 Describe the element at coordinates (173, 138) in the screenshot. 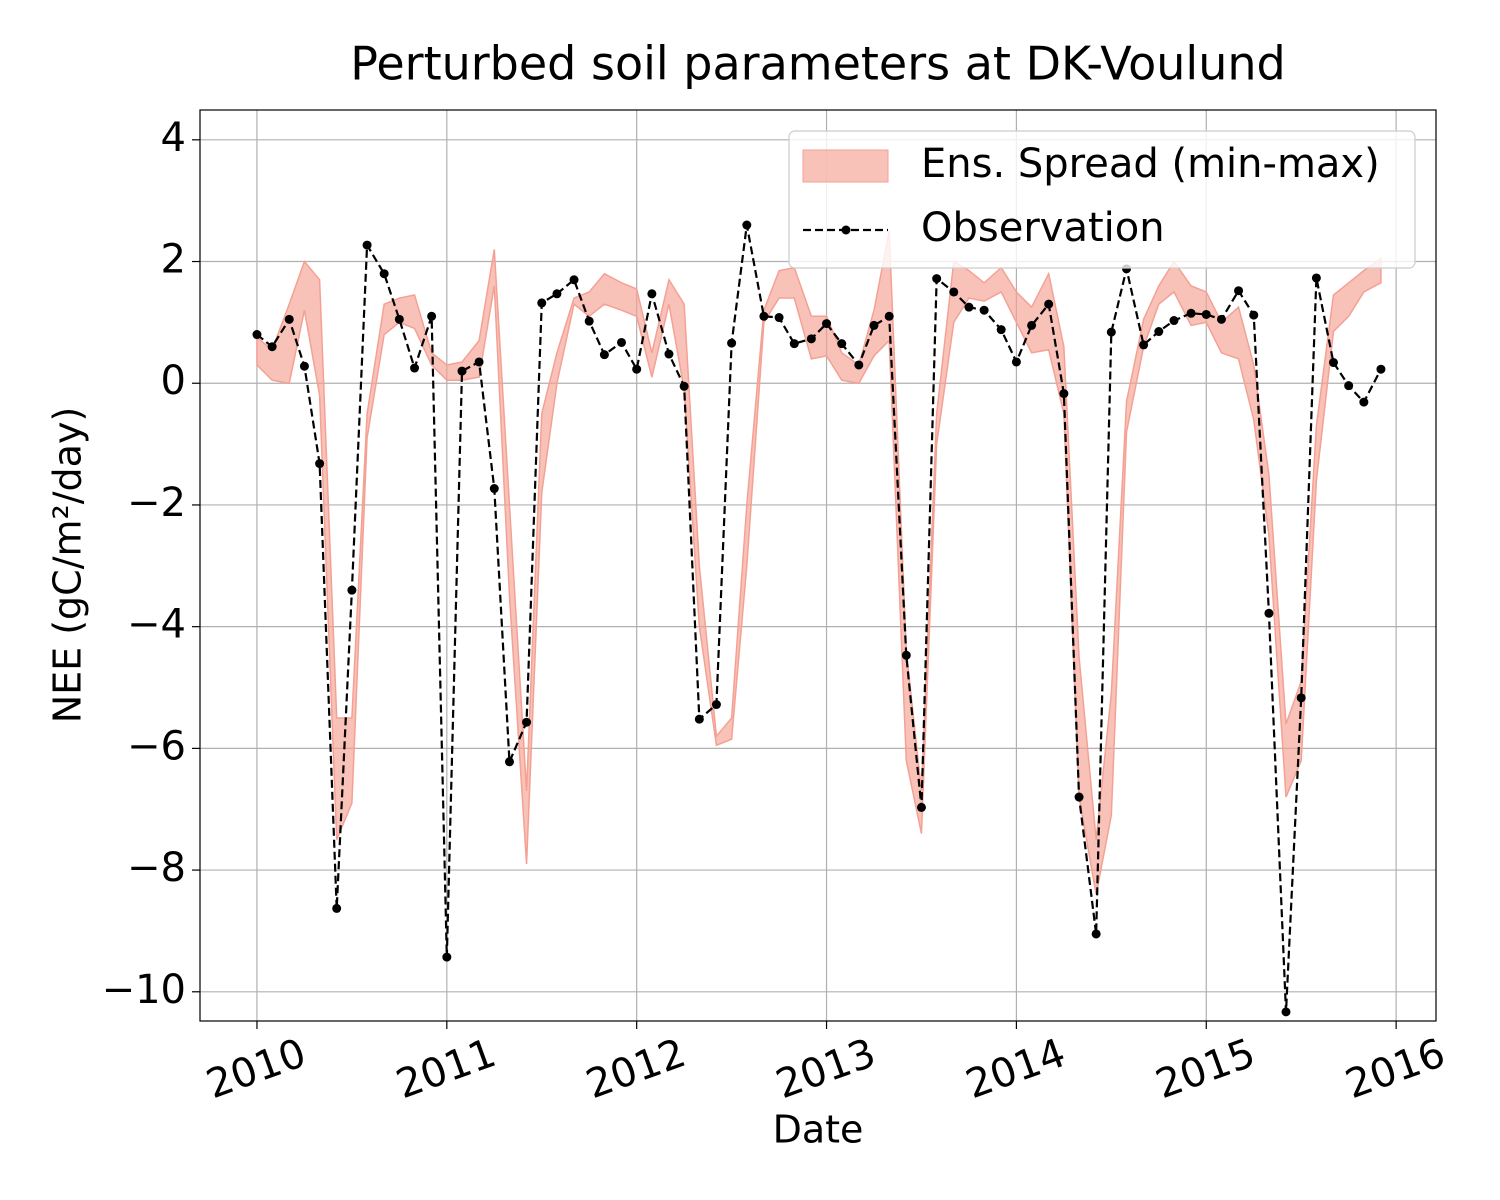

I see `y-tick-label: 4` at that location.